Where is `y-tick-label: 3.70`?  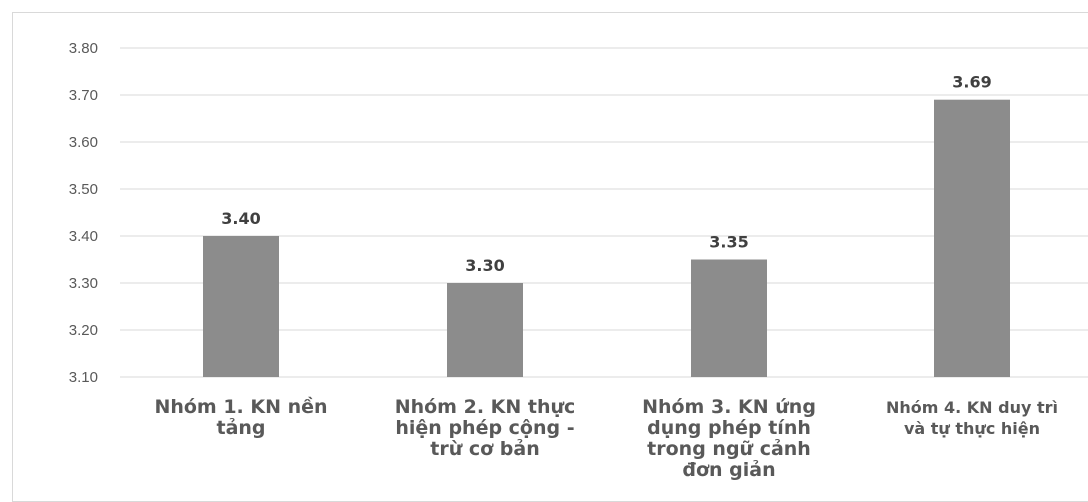
y-tick-label: 3.70 is located at coordinates (83, 95).